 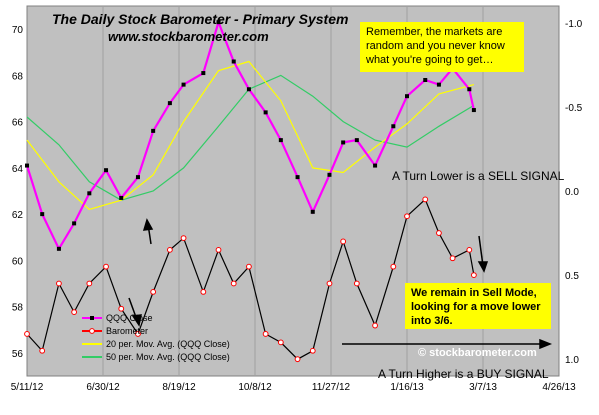 I want to click on x-tick-label: 10/8/12, so click(x=255, y=387).